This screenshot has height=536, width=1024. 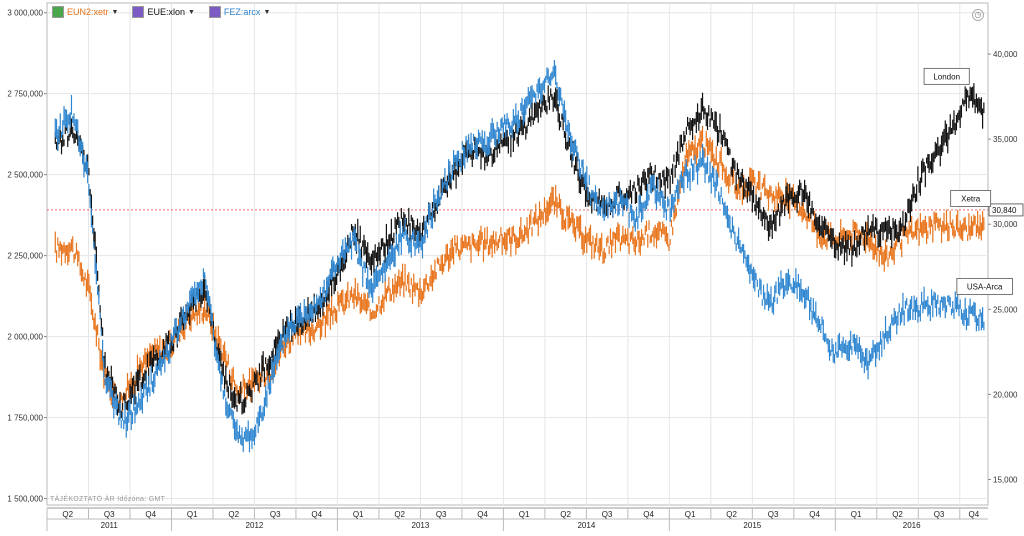 I want to click on right-axis-tick-label: 40,000, so click(x=1005, y=54).